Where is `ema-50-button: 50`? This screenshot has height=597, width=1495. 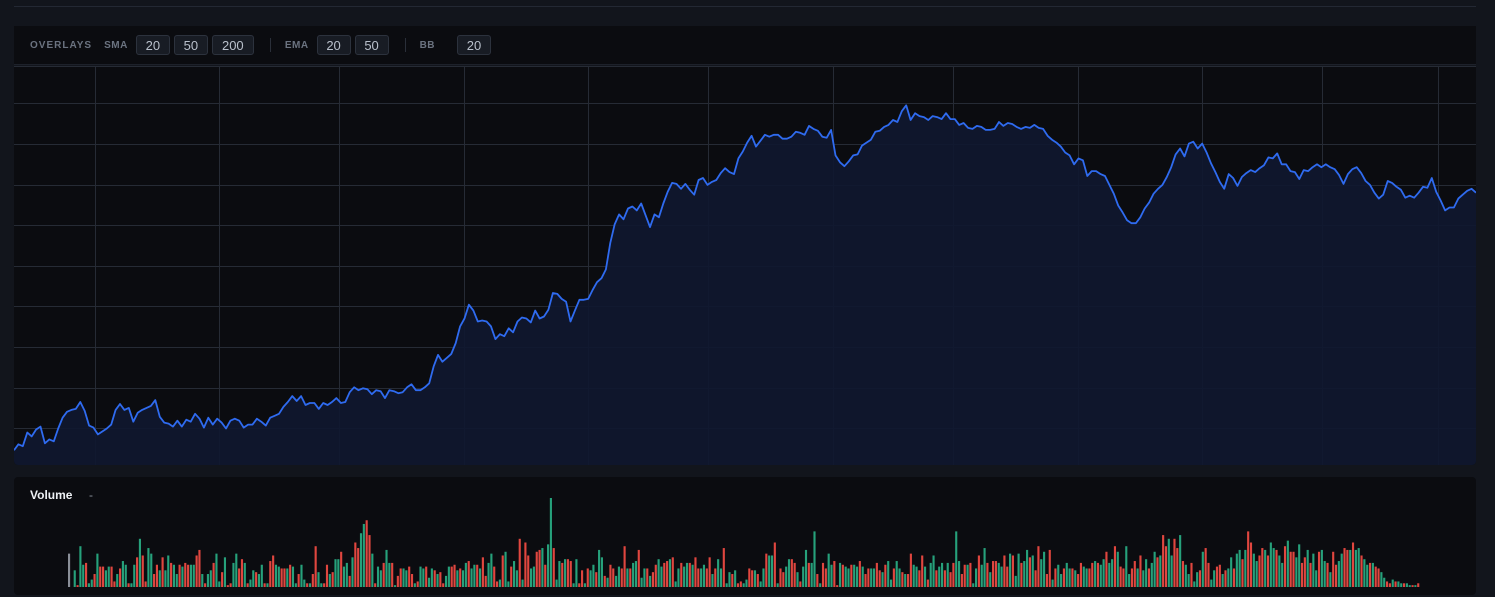 ema-50-button: 50 is located at coordinates (371, 45).